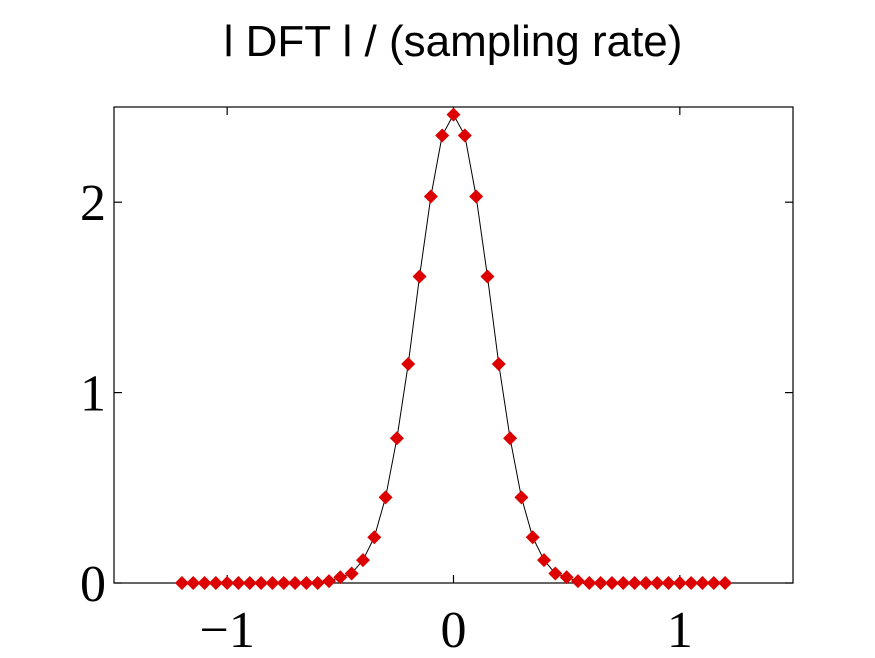  Describe the element at coordinates (680, 630) in the screenshot. I see `x-tick-label: 1` at that location.